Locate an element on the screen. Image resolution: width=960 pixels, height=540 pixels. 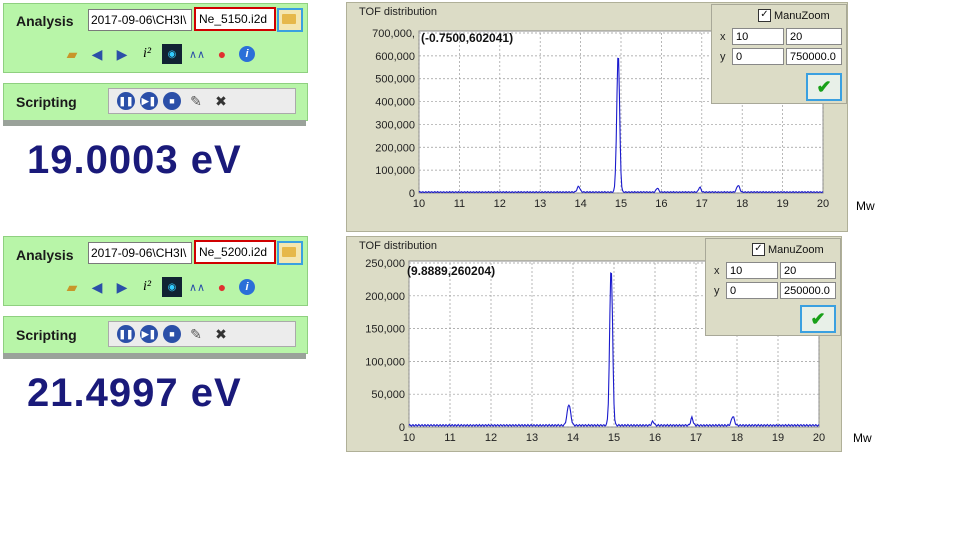
scripting-panel-2: Scripting ❚❚ ▶❚ ■ ✎ ✖ is located at coordinates (155, 335).